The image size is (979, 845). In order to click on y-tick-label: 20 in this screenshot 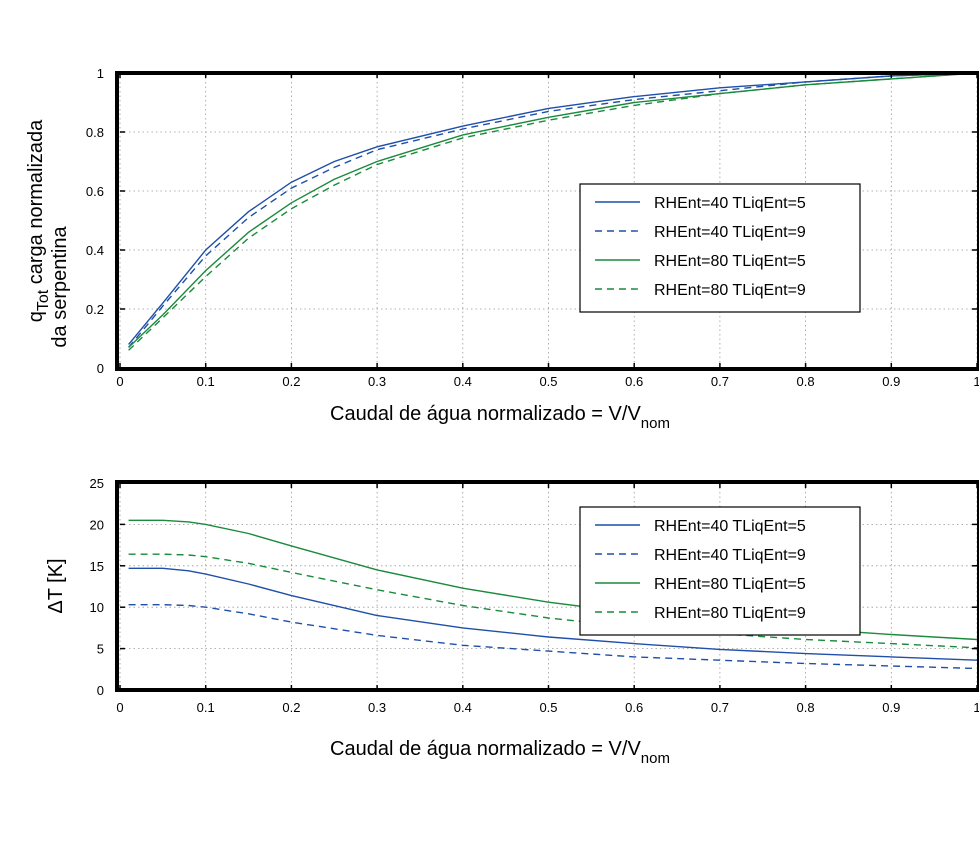, I will do `click(97, 524)`.